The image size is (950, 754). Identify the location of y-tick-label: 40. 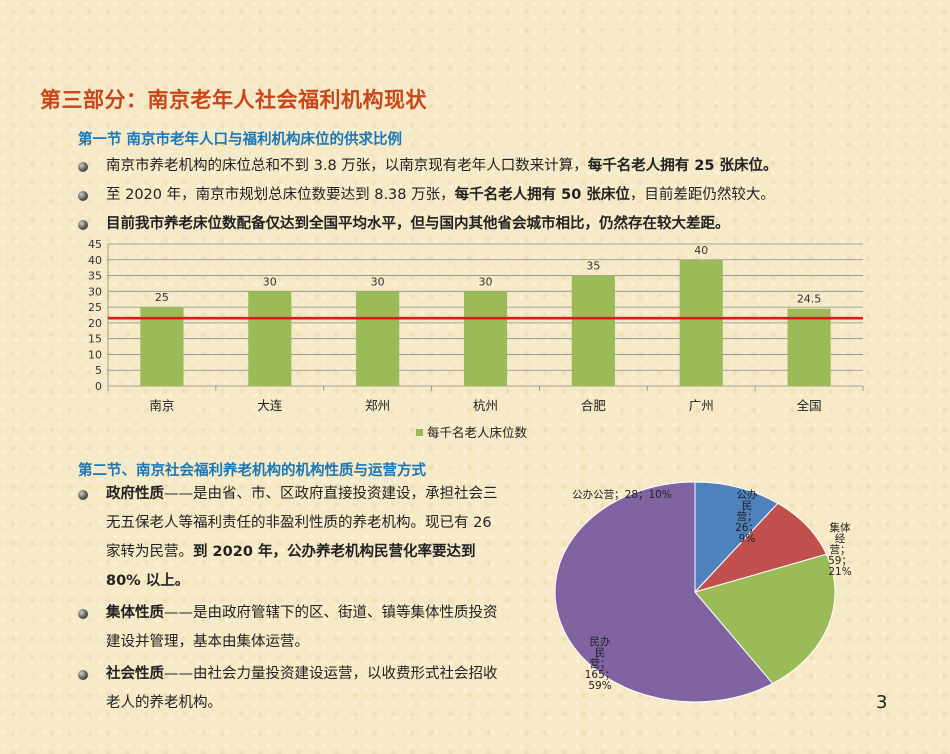
(95, 260).